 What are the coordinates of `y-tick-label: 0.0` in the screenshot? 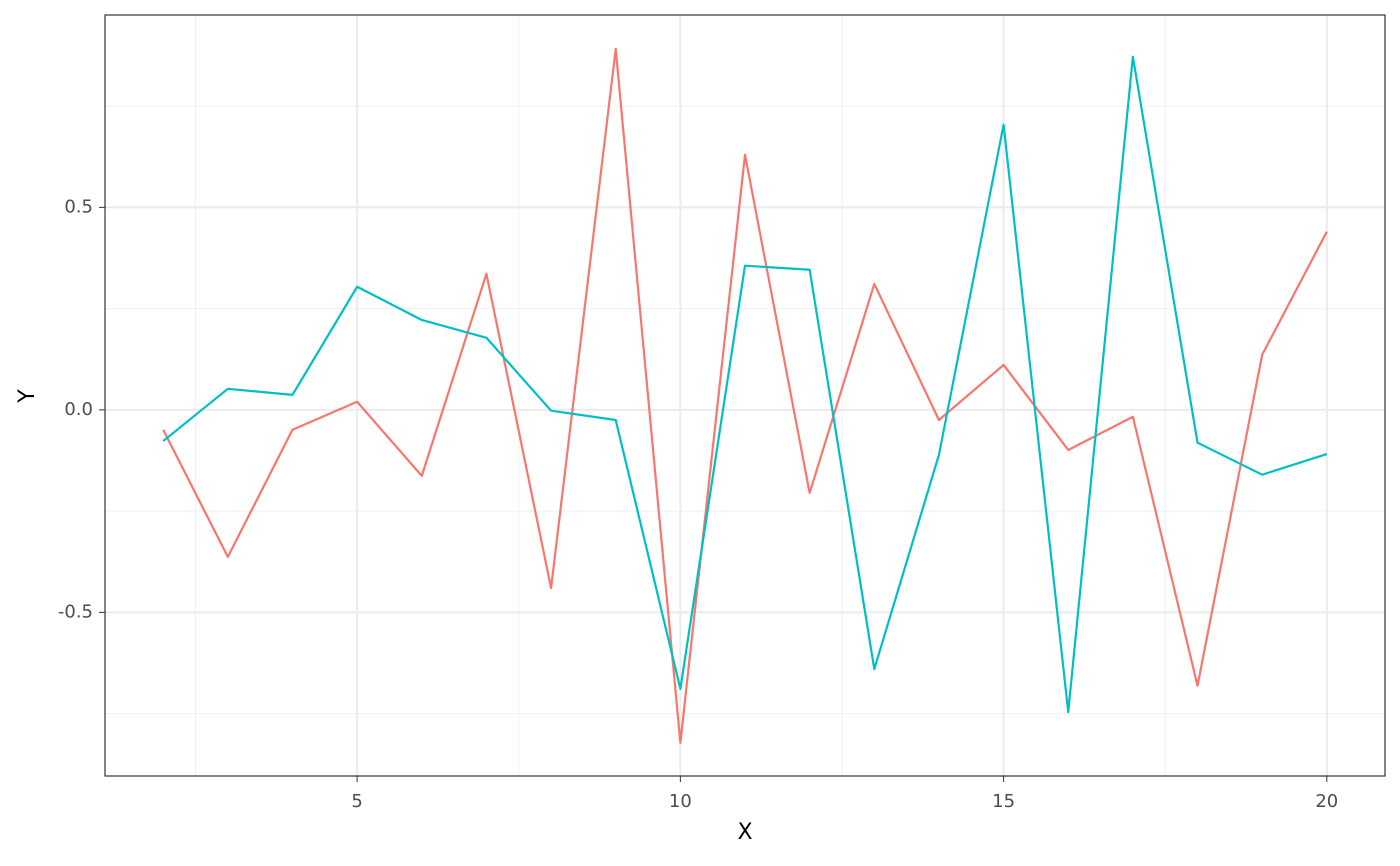 It's located at (78, 409).